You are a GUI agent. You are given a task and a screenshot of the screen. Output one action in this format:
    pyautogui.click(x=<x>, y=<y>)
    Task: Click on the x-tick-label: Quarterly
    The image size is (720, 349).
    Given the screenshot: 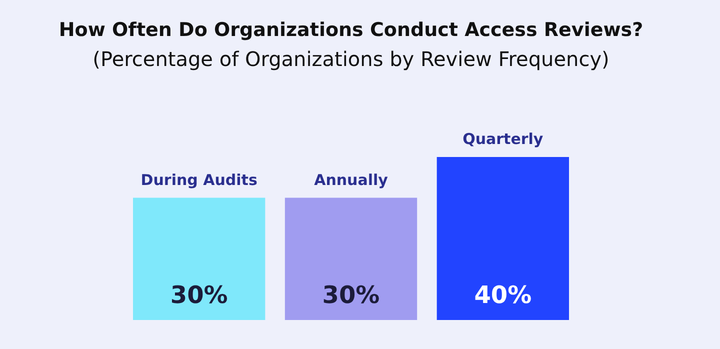 What is the action you would take?
    pyautogui.click(x=503, y=139)
    